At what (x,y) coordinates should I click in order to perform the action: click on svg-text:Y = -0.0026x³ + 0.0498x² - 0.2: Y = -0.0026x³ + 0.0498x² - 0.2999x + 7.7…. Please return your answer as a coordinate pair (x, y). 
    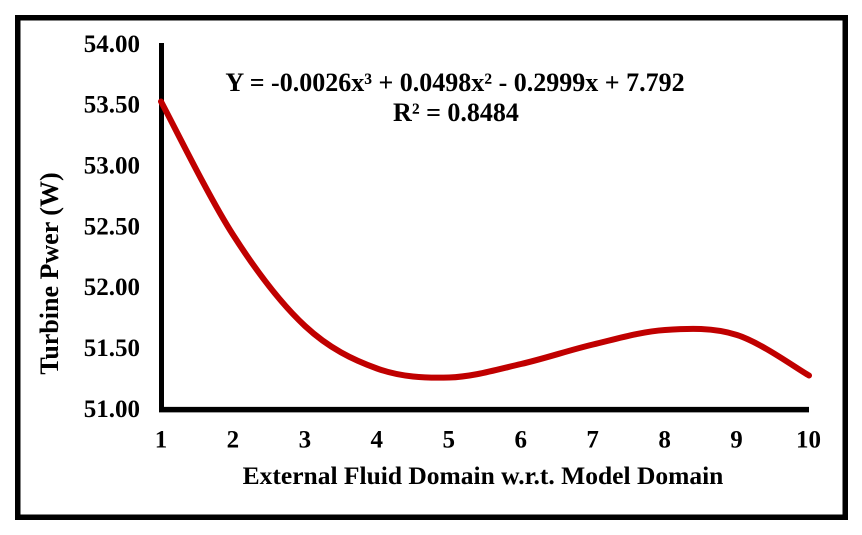
    Looking at the image, I should click on (454, 82).